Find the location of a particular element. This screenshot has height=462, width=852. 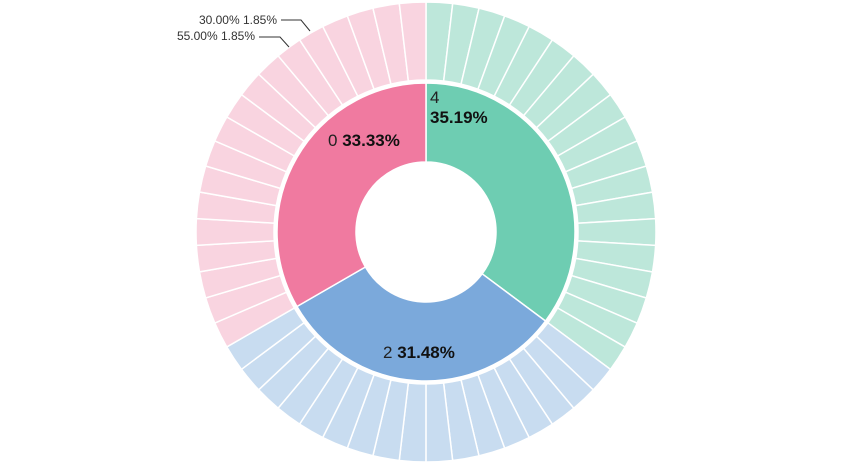

inner-label-4: 4 35.19% is located at coordinates (459, 107).